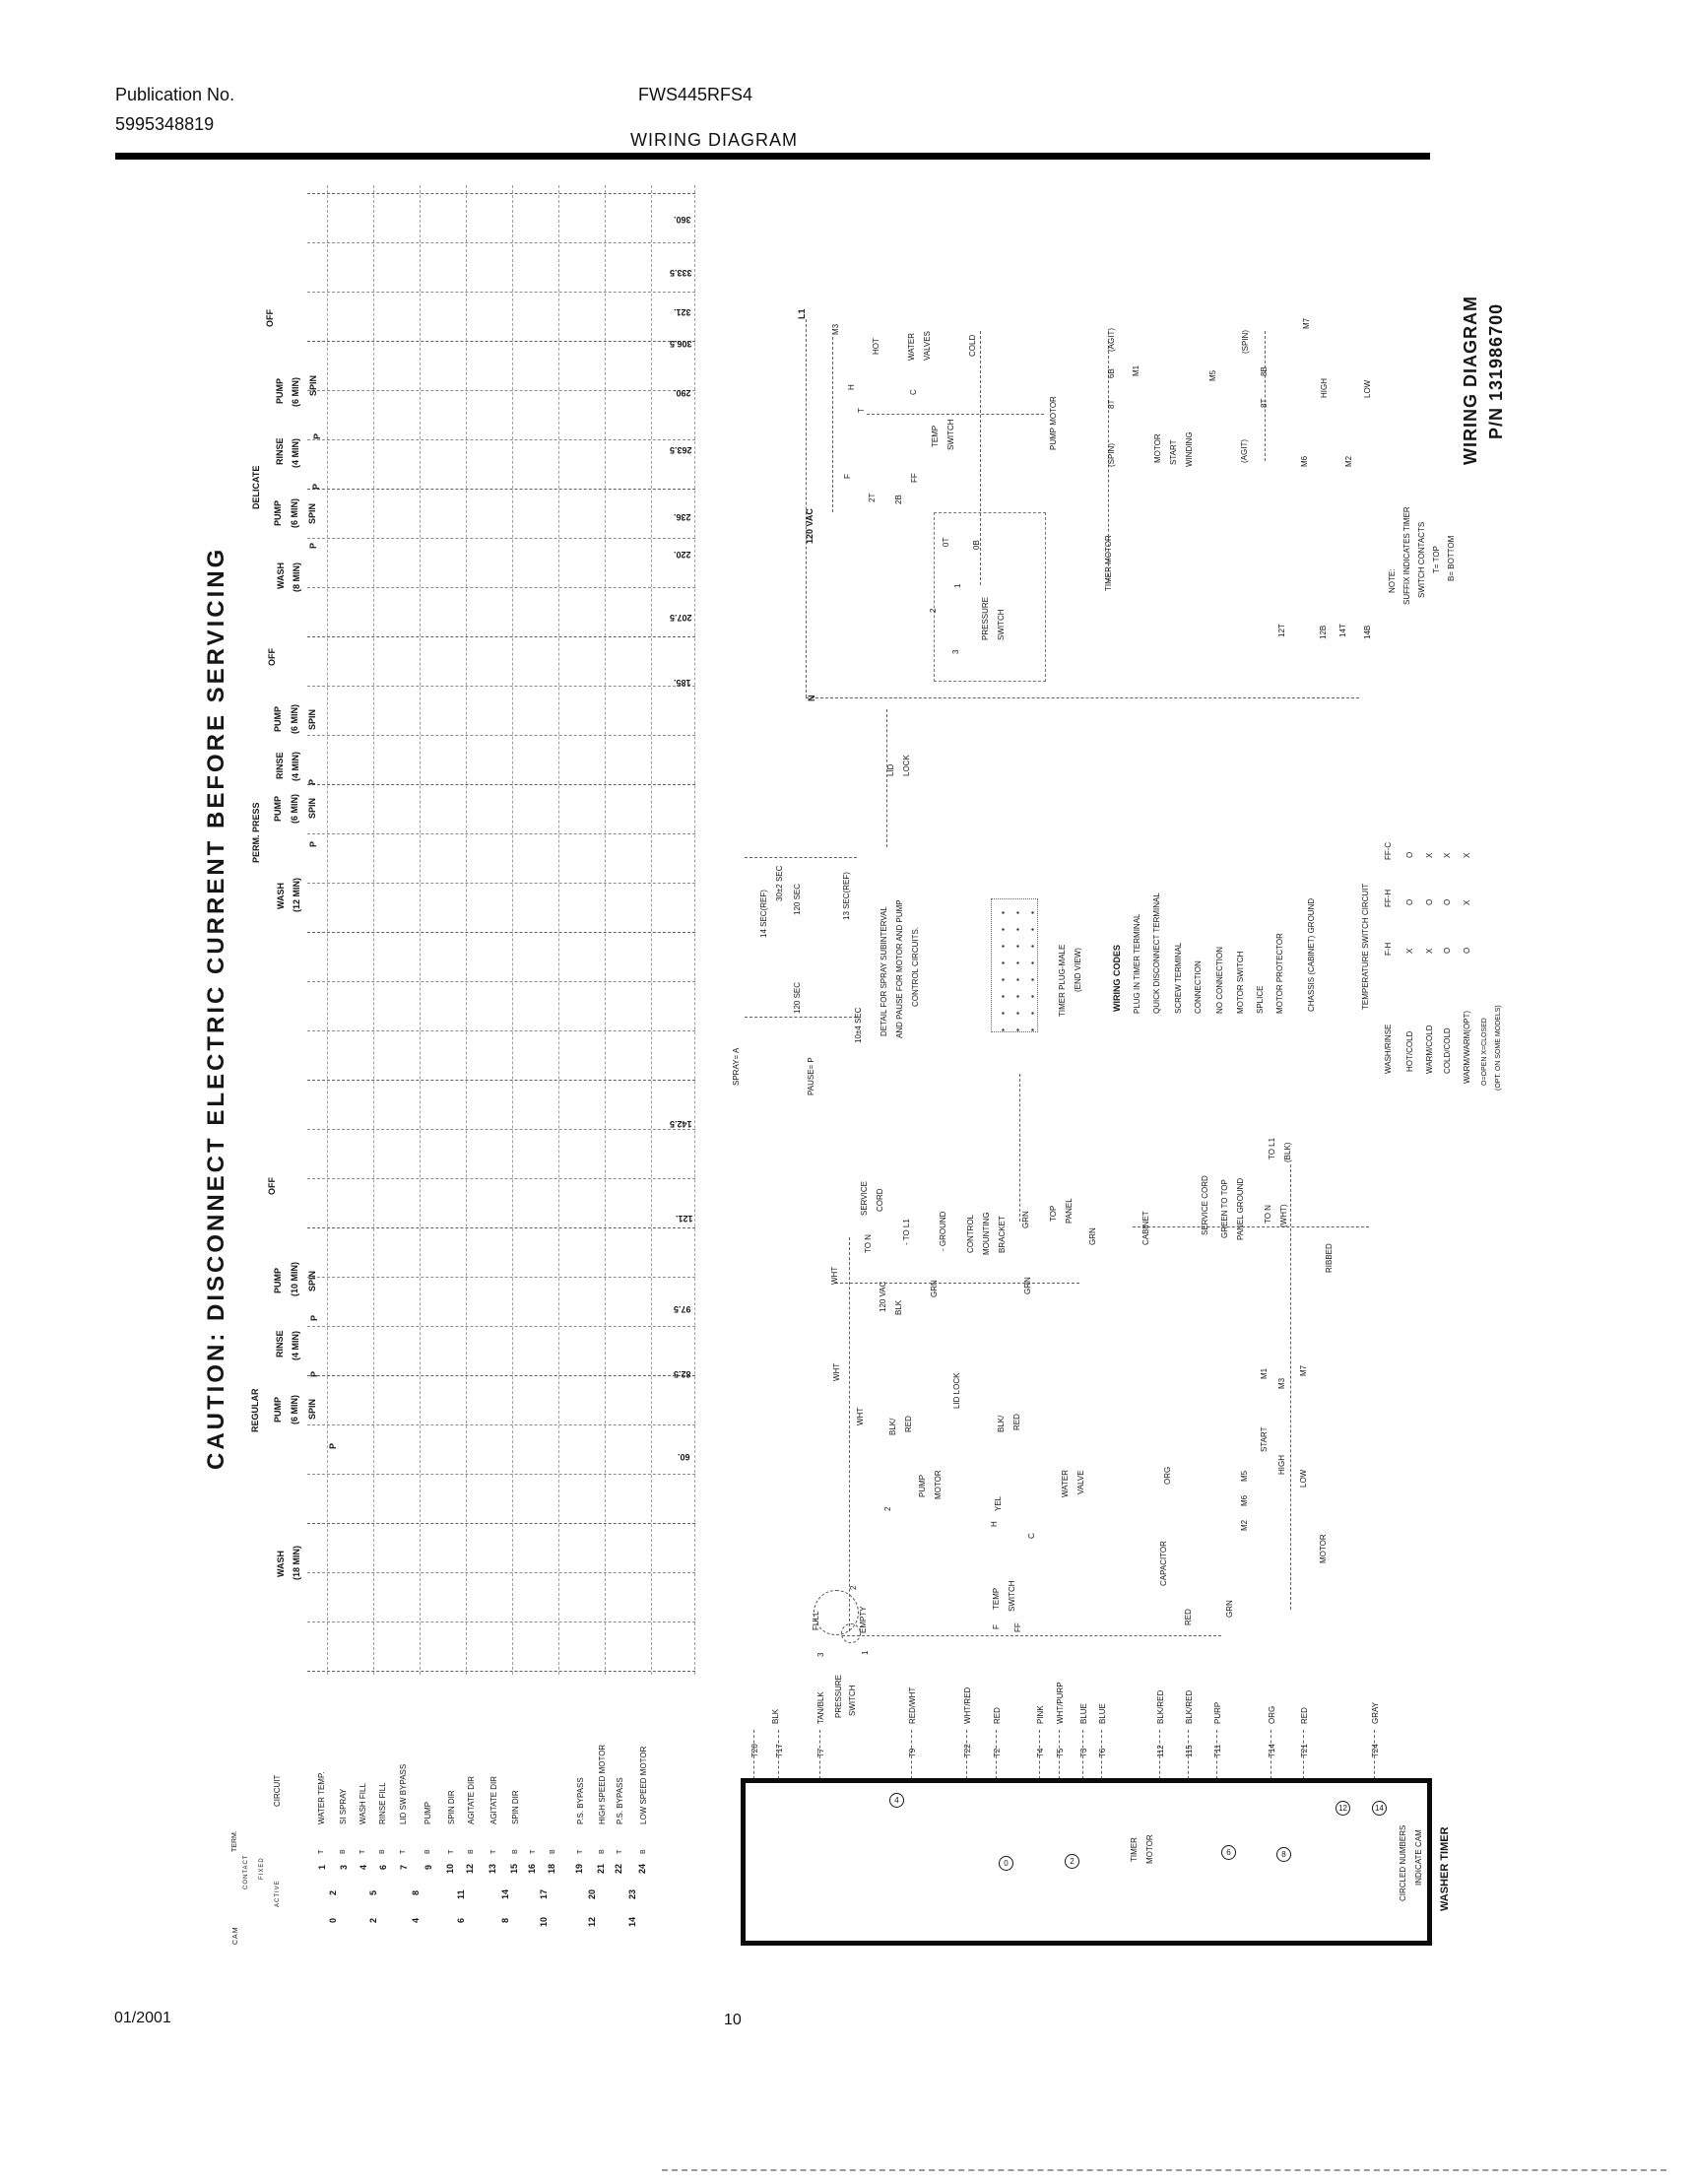 The width and height of the screenshot is (1694, 2184). Describe the element at coordinates (909, 1424) in the screenshot. I see `wire-blk-red-1b: RED` at that location.